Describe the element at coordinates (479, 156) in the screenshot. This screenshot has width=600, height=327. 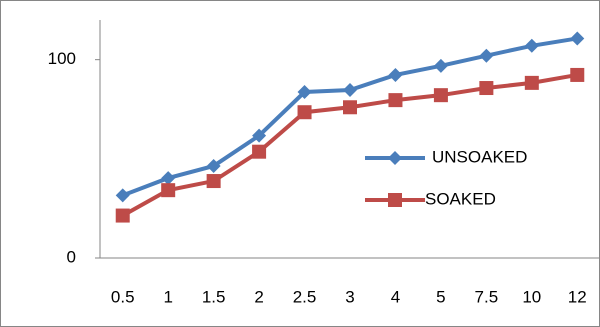
I see `legend-label: UNSOAKED` at that location.